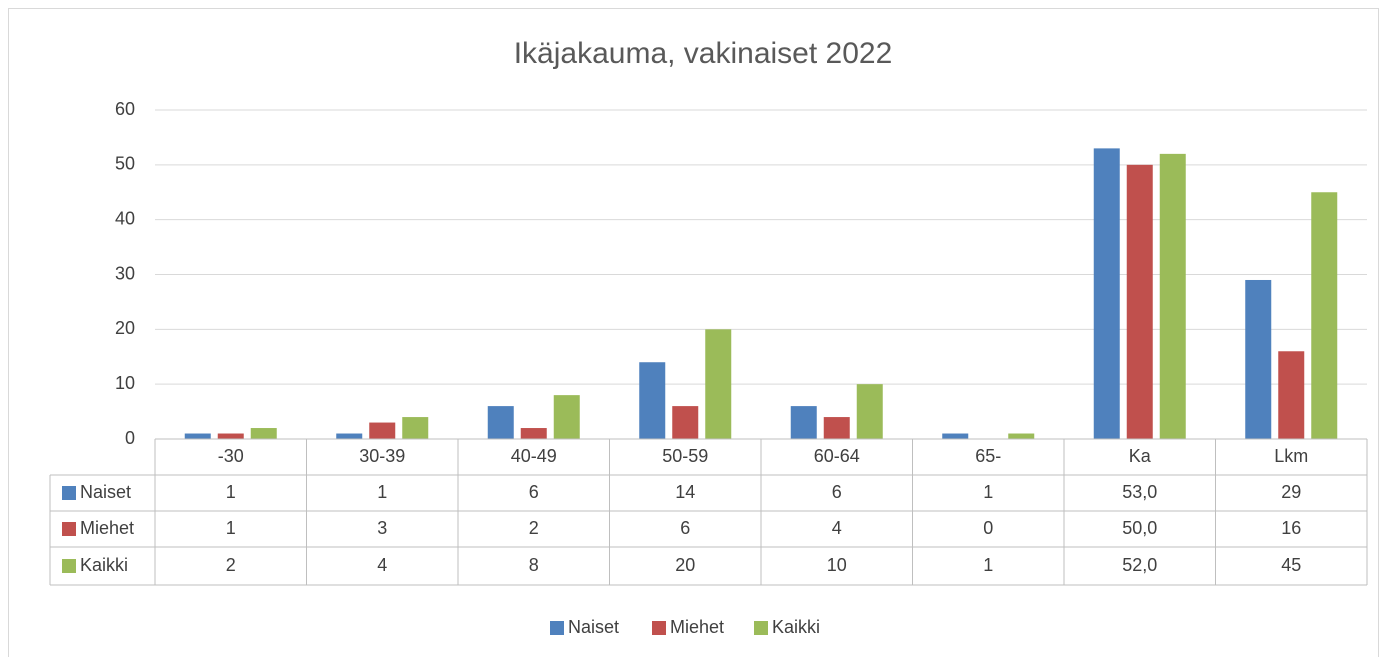 This screenshot has height=657, width=1387. Describe the element at coordinates (105, 492) in the screenshot. I see `table-series-name: Naiset` at that location.